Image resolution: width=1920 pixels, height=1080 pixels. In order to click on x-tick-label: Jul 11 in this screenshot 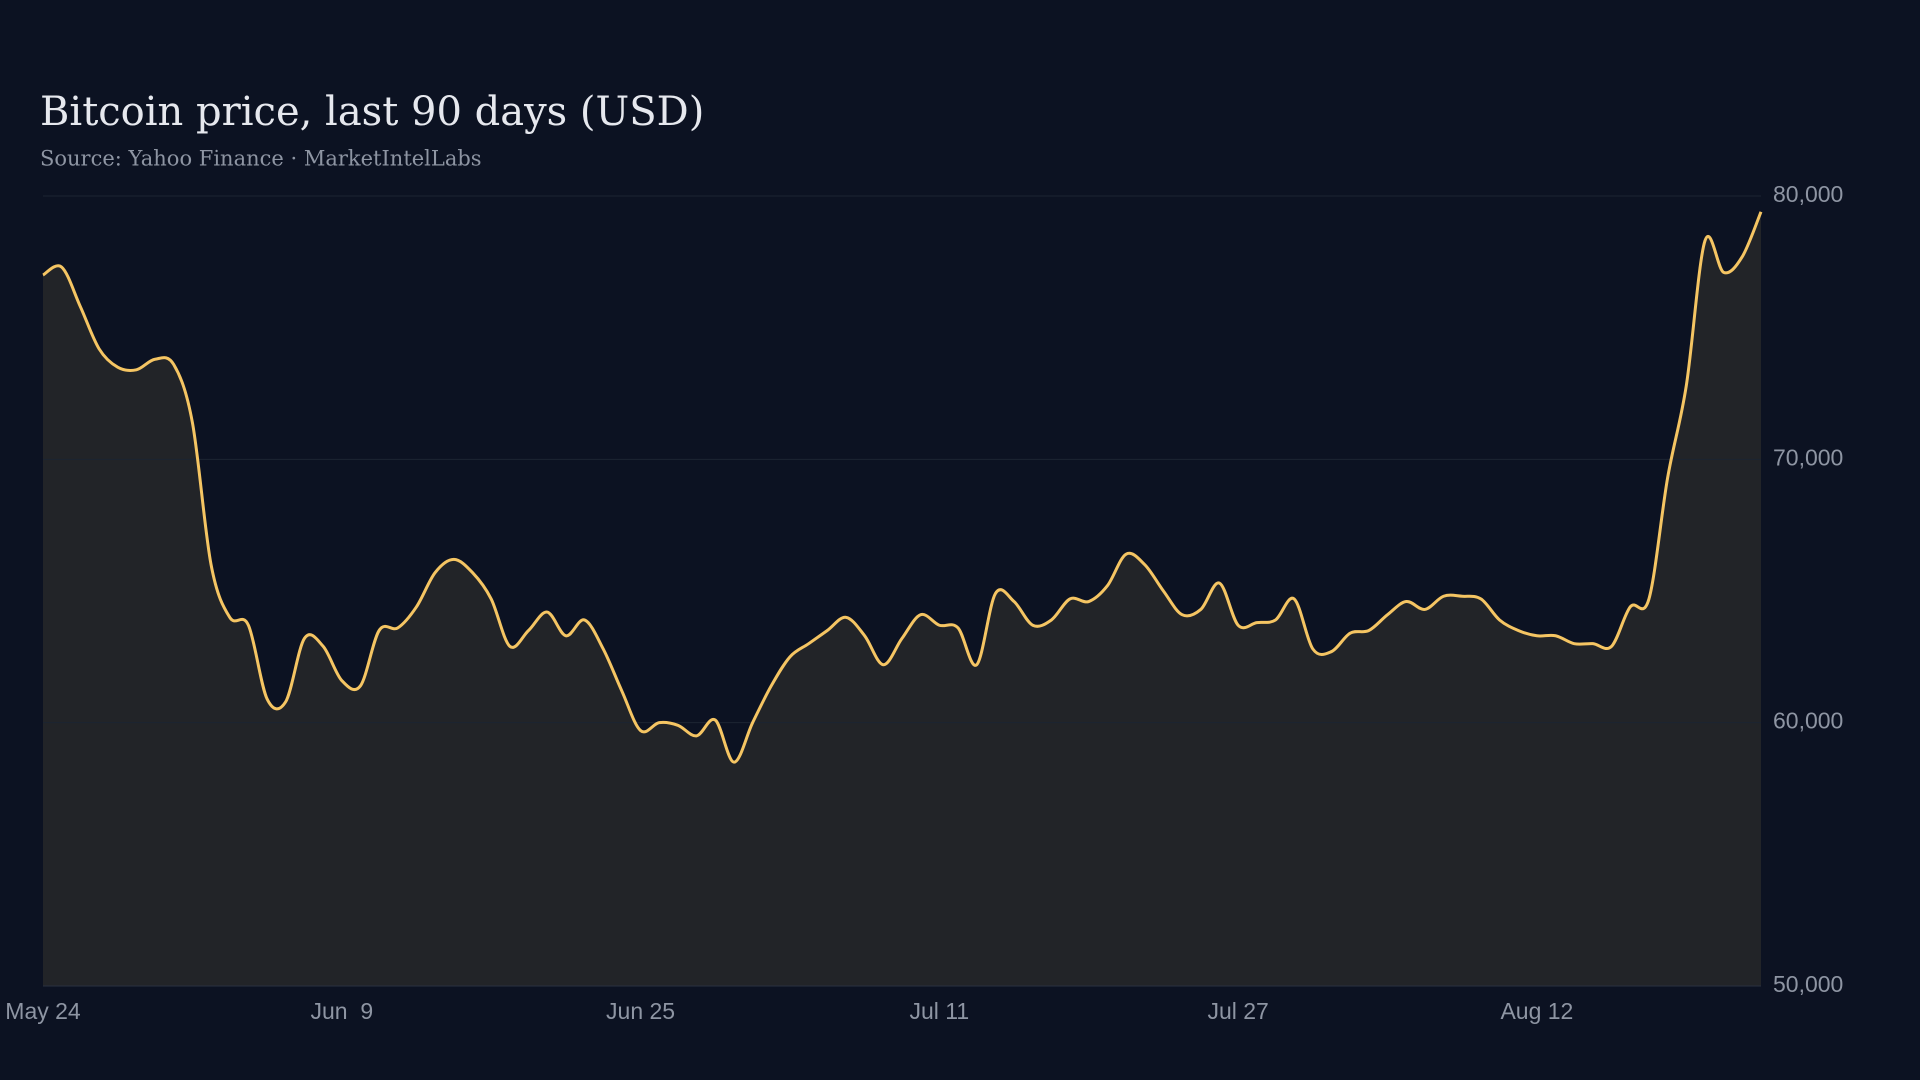, I will do `click(940, 1011)`.